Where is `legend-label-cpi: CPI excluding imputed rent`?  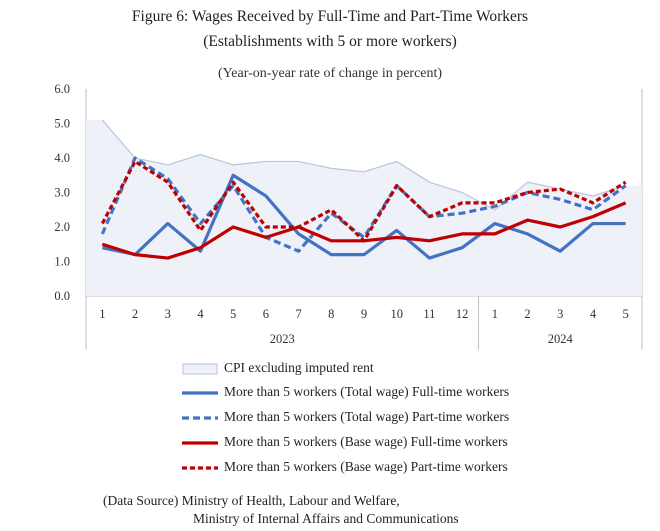 legend-label-cpi: CPI excluding imputed rent is located at coordinates (299, 367).